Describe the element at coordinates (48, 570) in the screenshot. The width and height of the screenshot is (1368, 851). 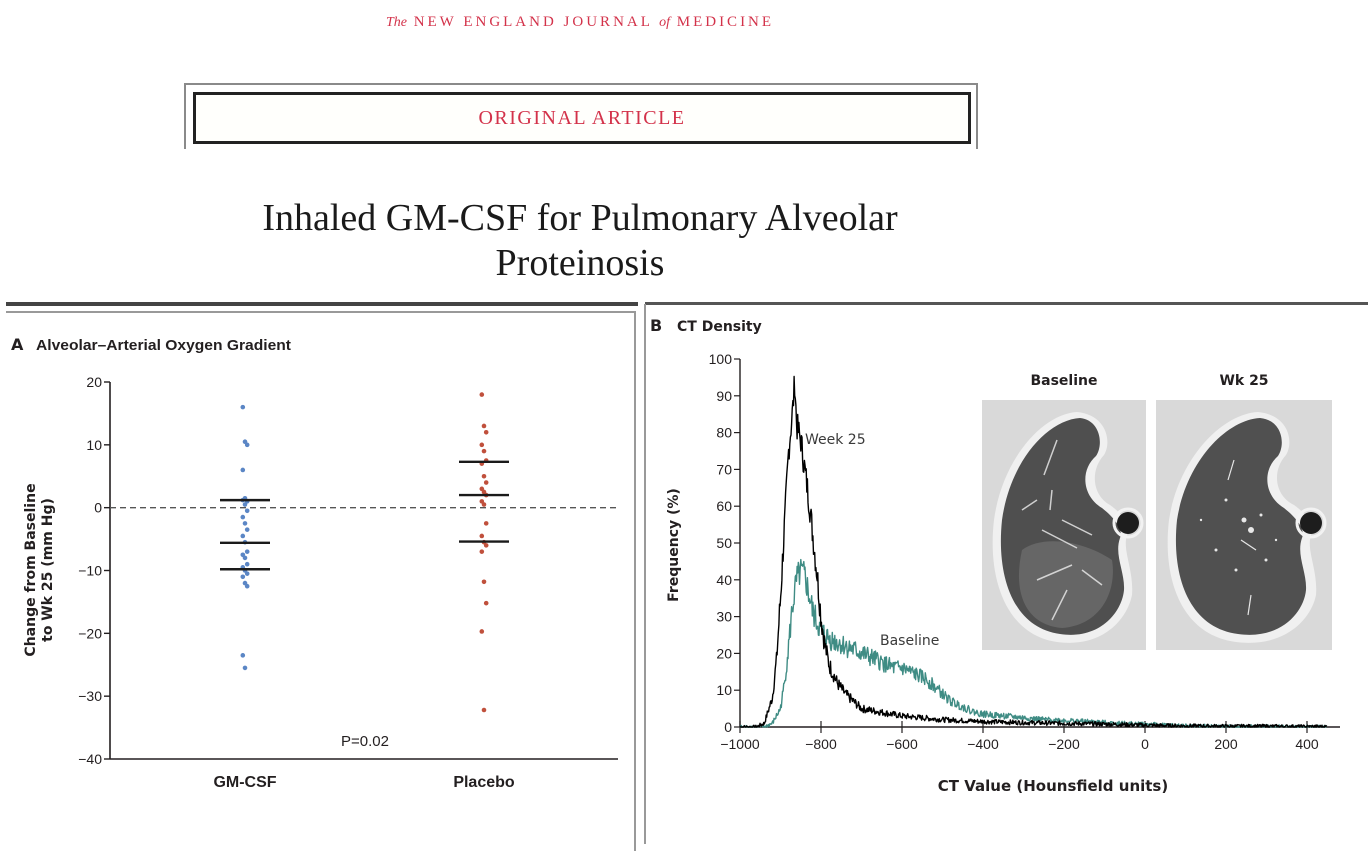
I see `panel-a-ylabel-line2: to Wk 25 (mm Hg)` at that location.